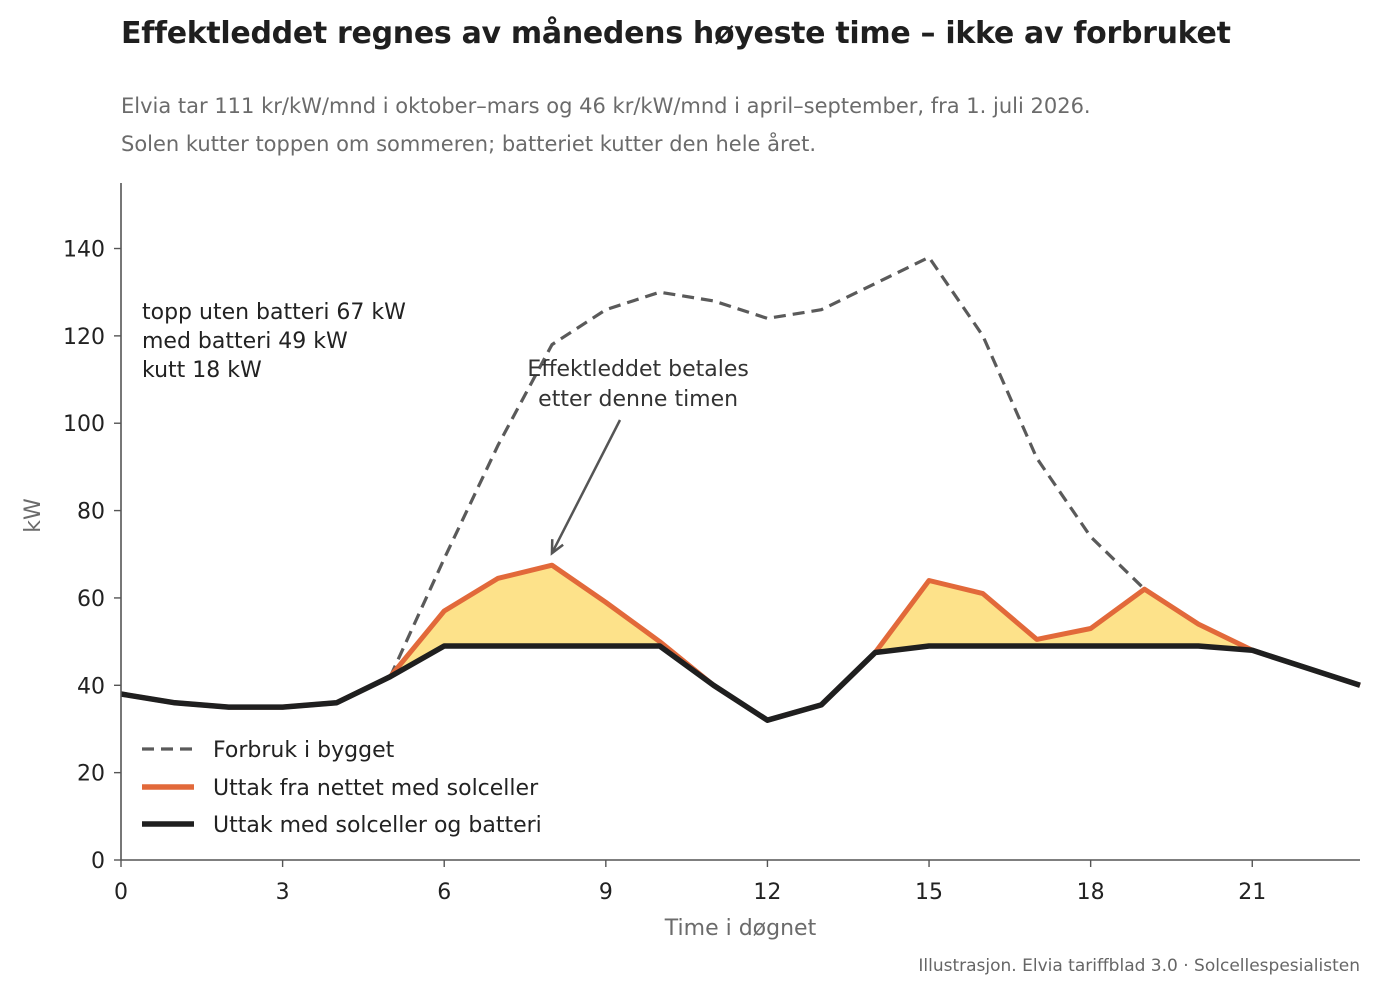 Image resolution: width=1380 pixels, height=999 pixels. I want to click on info-text-line: topp uten batteri 67 kW, so click(274, 312).